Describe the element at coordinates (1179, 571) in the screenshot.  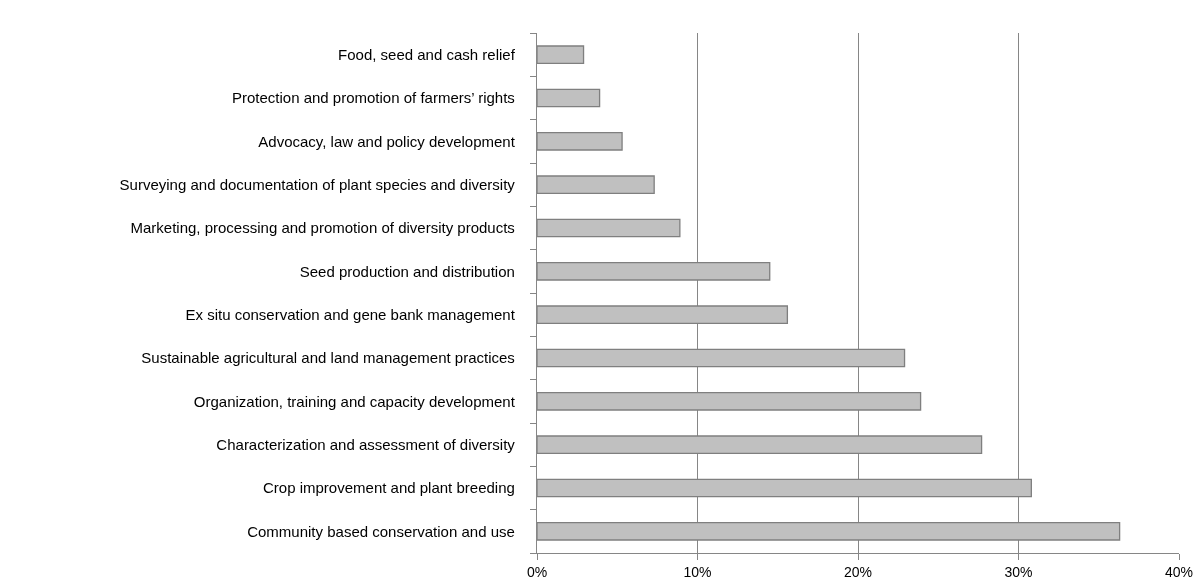
I see `x-tick-label: 40%` at that location.